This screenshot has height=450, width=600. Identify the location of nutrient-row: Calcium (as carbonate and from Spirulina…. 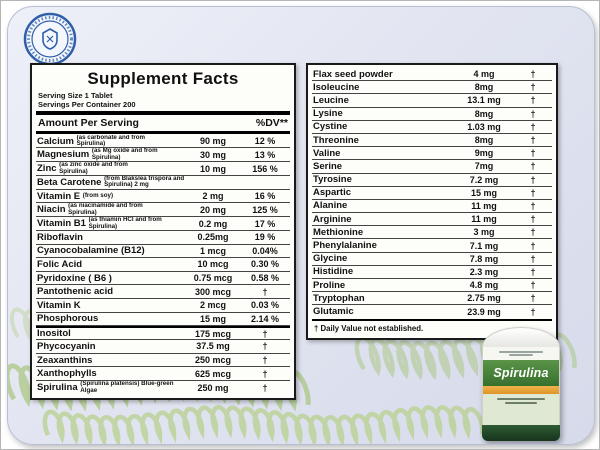
(163, 142).